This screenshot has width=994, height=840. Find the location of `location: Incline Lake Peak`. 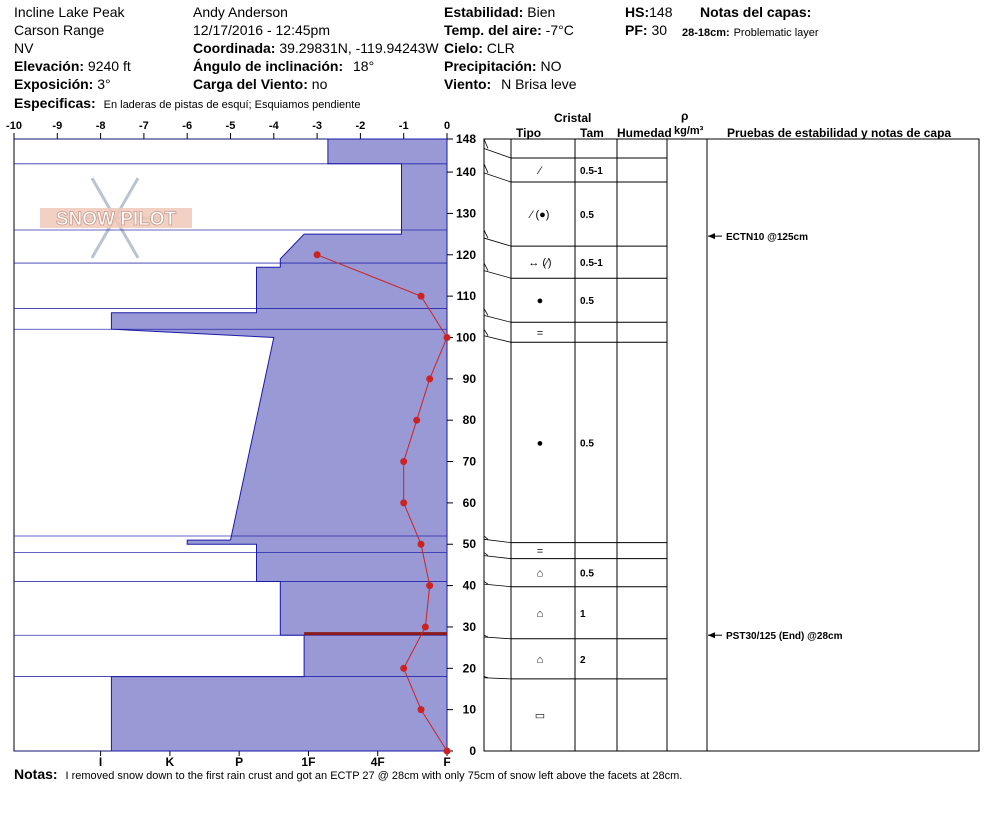

location: Incline Lake Peak is located at coordinates (69, 12).